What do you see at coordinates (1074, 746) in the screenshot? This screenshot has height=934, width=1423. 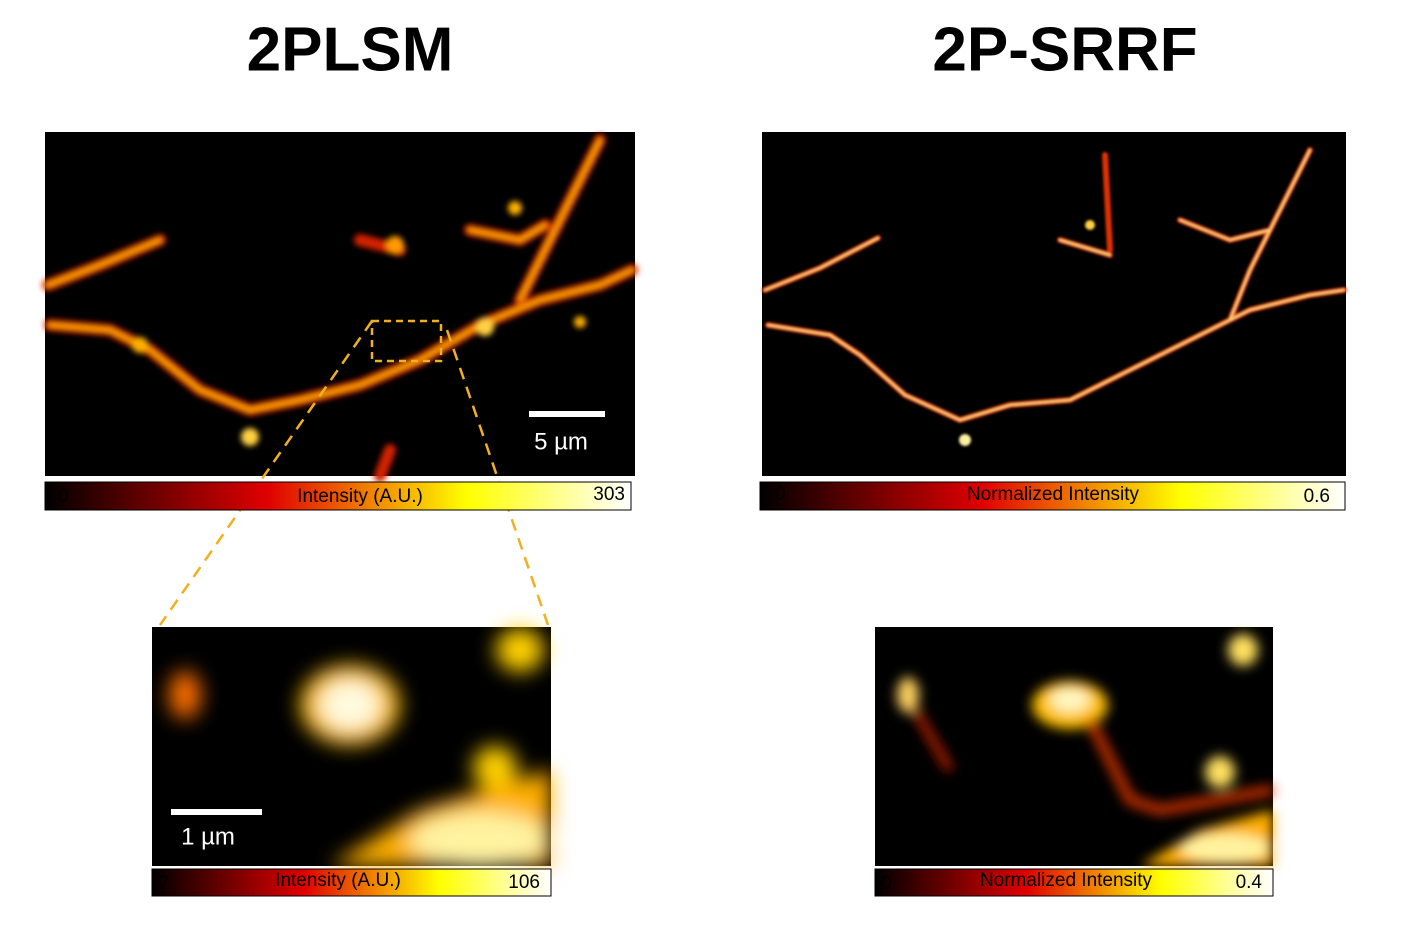 I see `inset-micrograph` at bounding box center [1074, 746].